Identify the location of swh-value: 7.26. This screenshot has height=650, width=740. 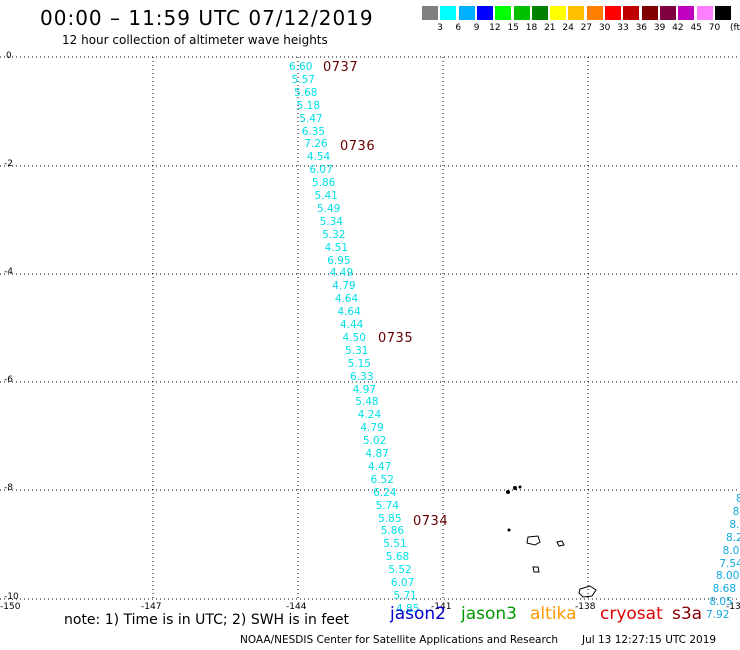
(316, 144).